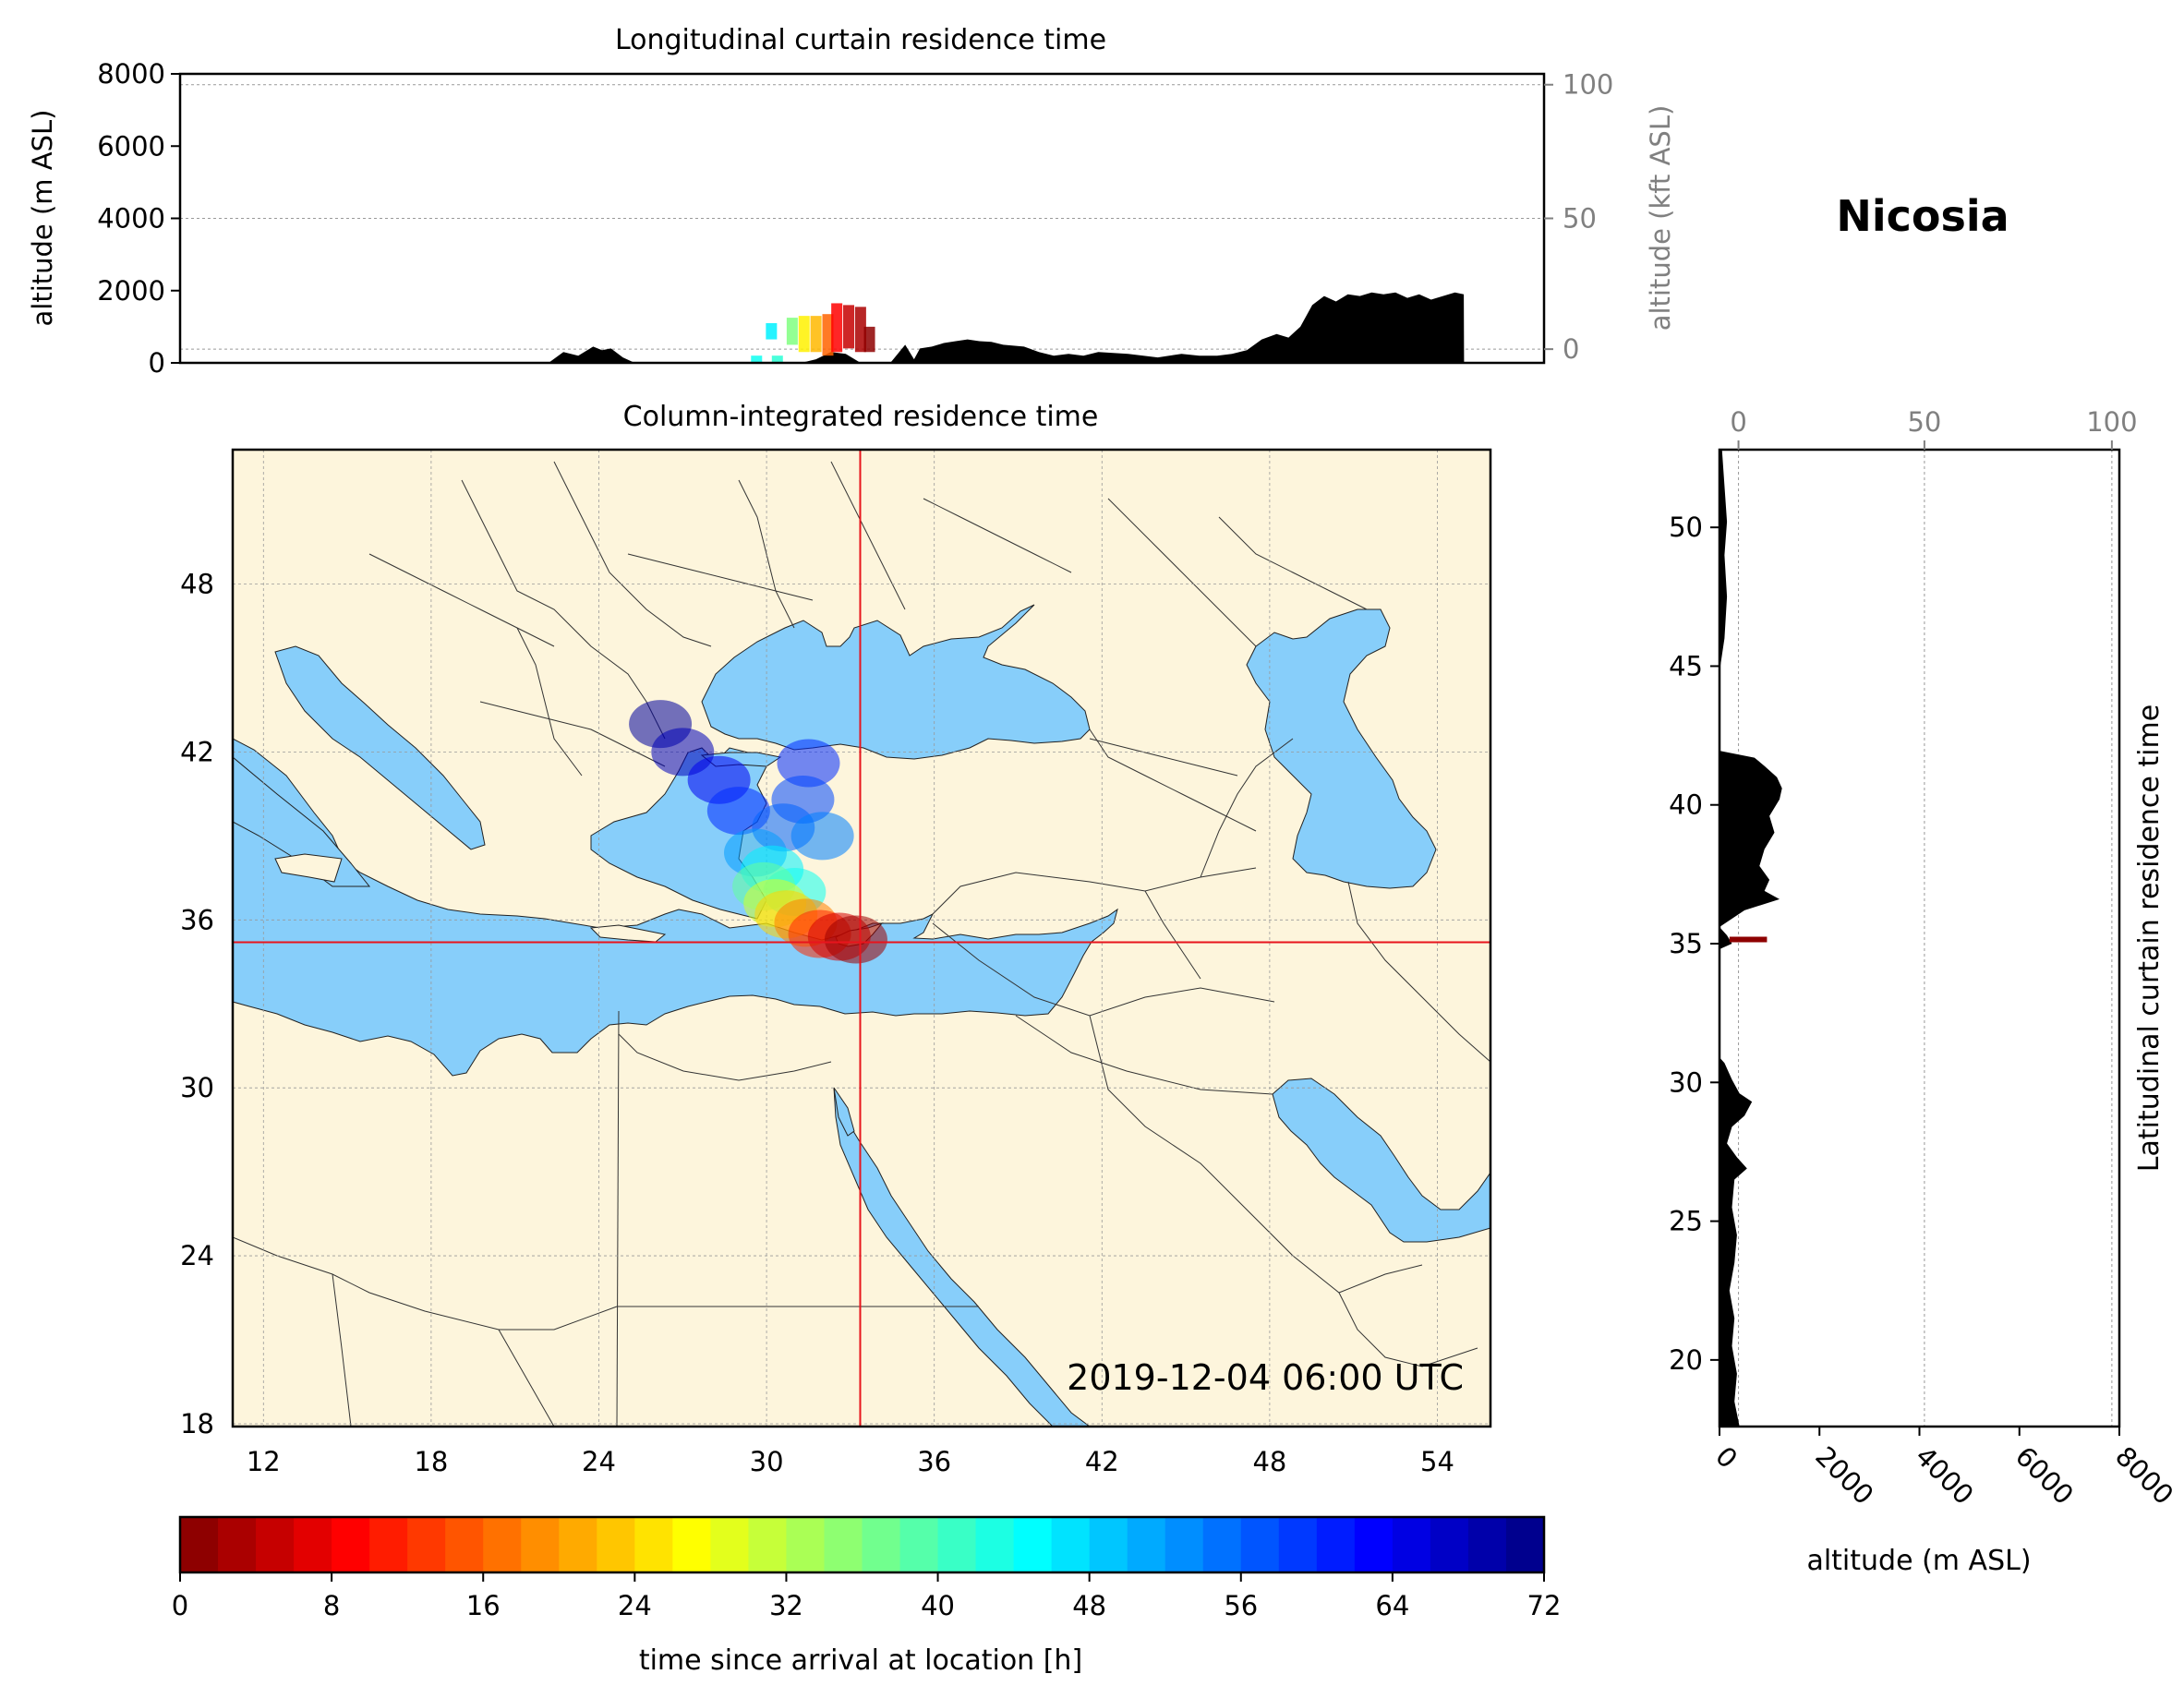  Describe the element at coordinates (131, 291) in the screenshot. I see `longitudinal-ytick-label: 2000` at that location.